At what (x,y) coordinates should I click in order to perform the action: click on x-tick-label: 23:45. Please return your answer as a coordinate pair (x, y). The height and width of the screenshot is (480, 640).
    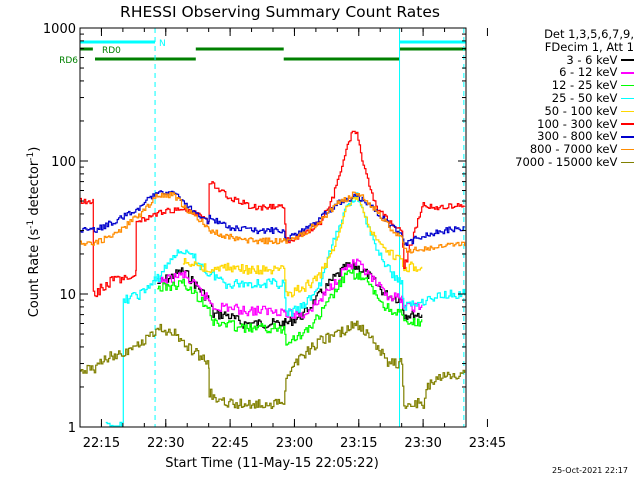
    Looking at the image, I should click on (487, 443).